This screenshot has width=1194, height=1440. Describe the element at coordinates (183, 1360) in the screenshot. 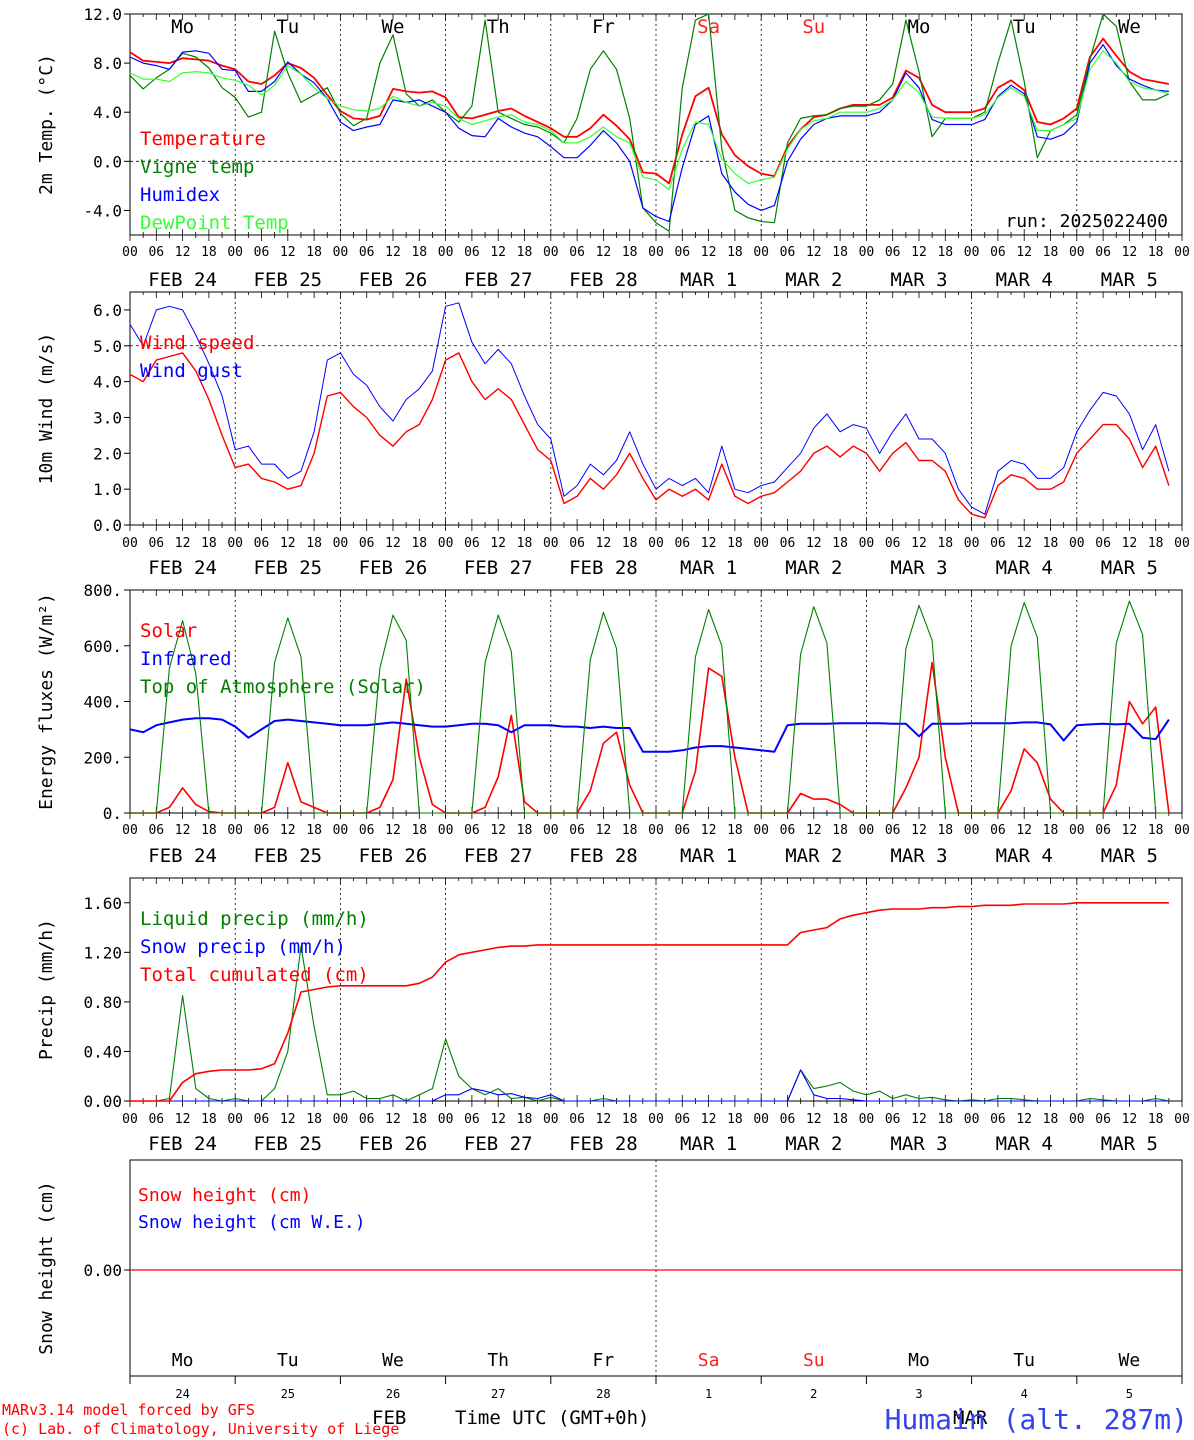

I see `bottom-day-label: Mo` at that location.